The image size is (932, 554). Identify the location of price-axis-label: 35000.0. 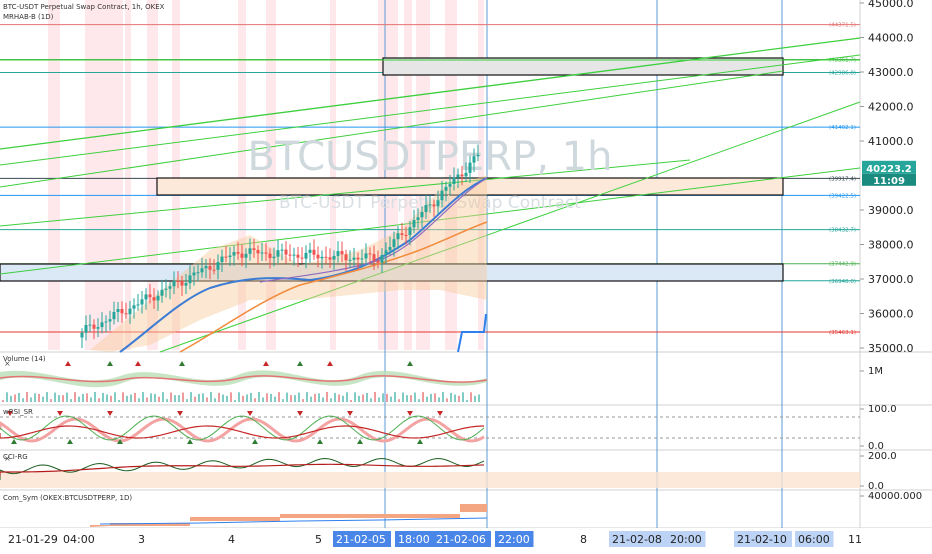
(891, 348).